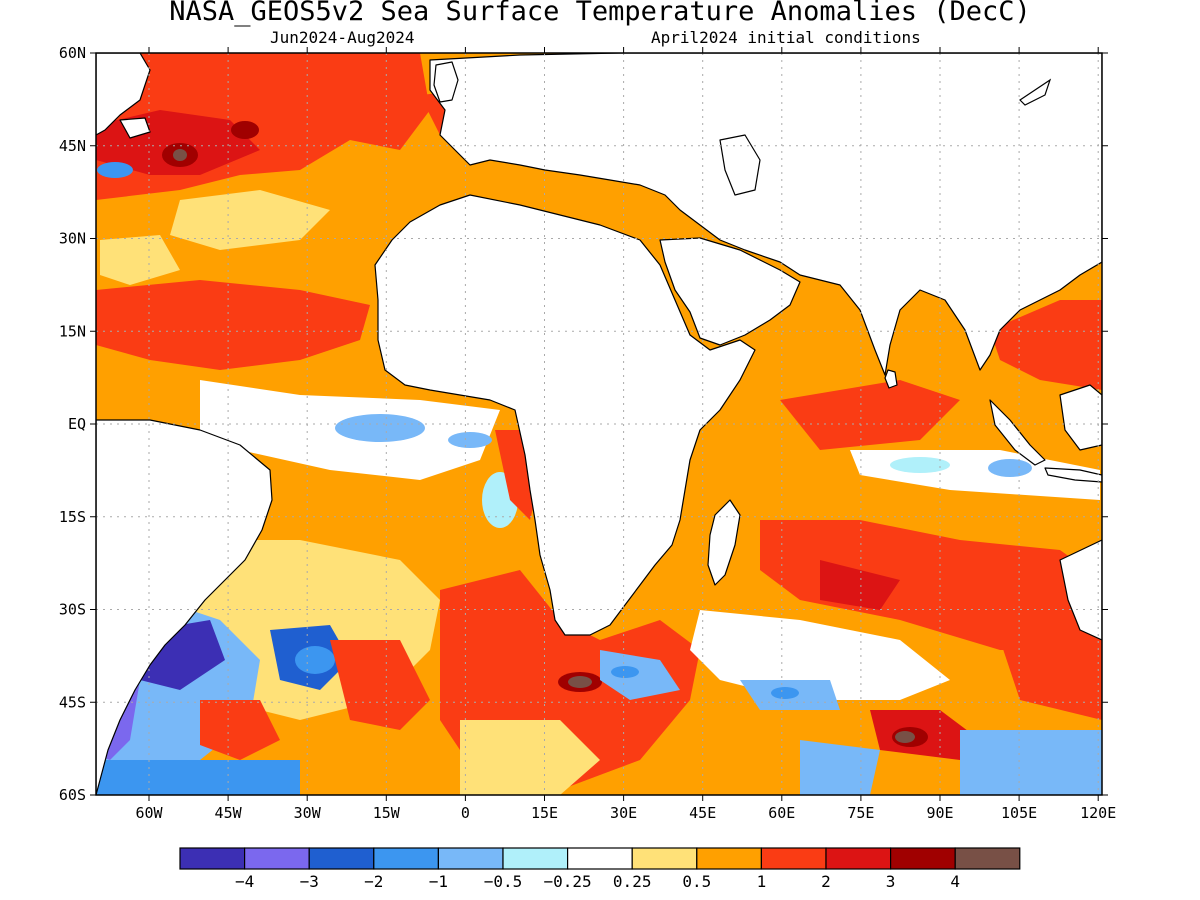 This screenshot has height=900, width=1200. I want to click on land-australia, so click(1080, 590).